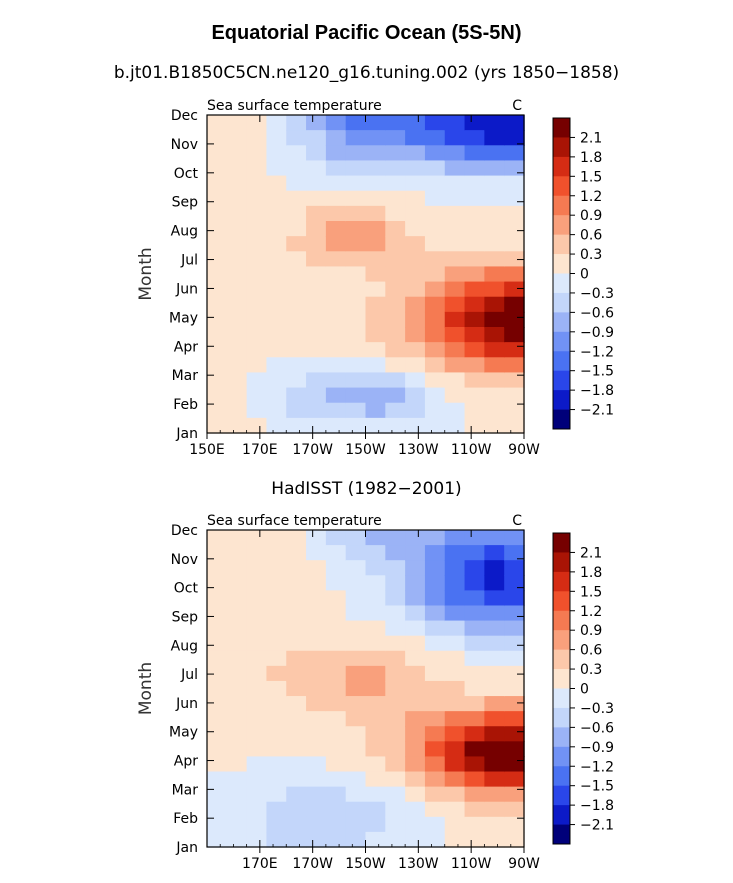 The image size is (733, 883). I want to click on units-label: C, so click(517, 106).